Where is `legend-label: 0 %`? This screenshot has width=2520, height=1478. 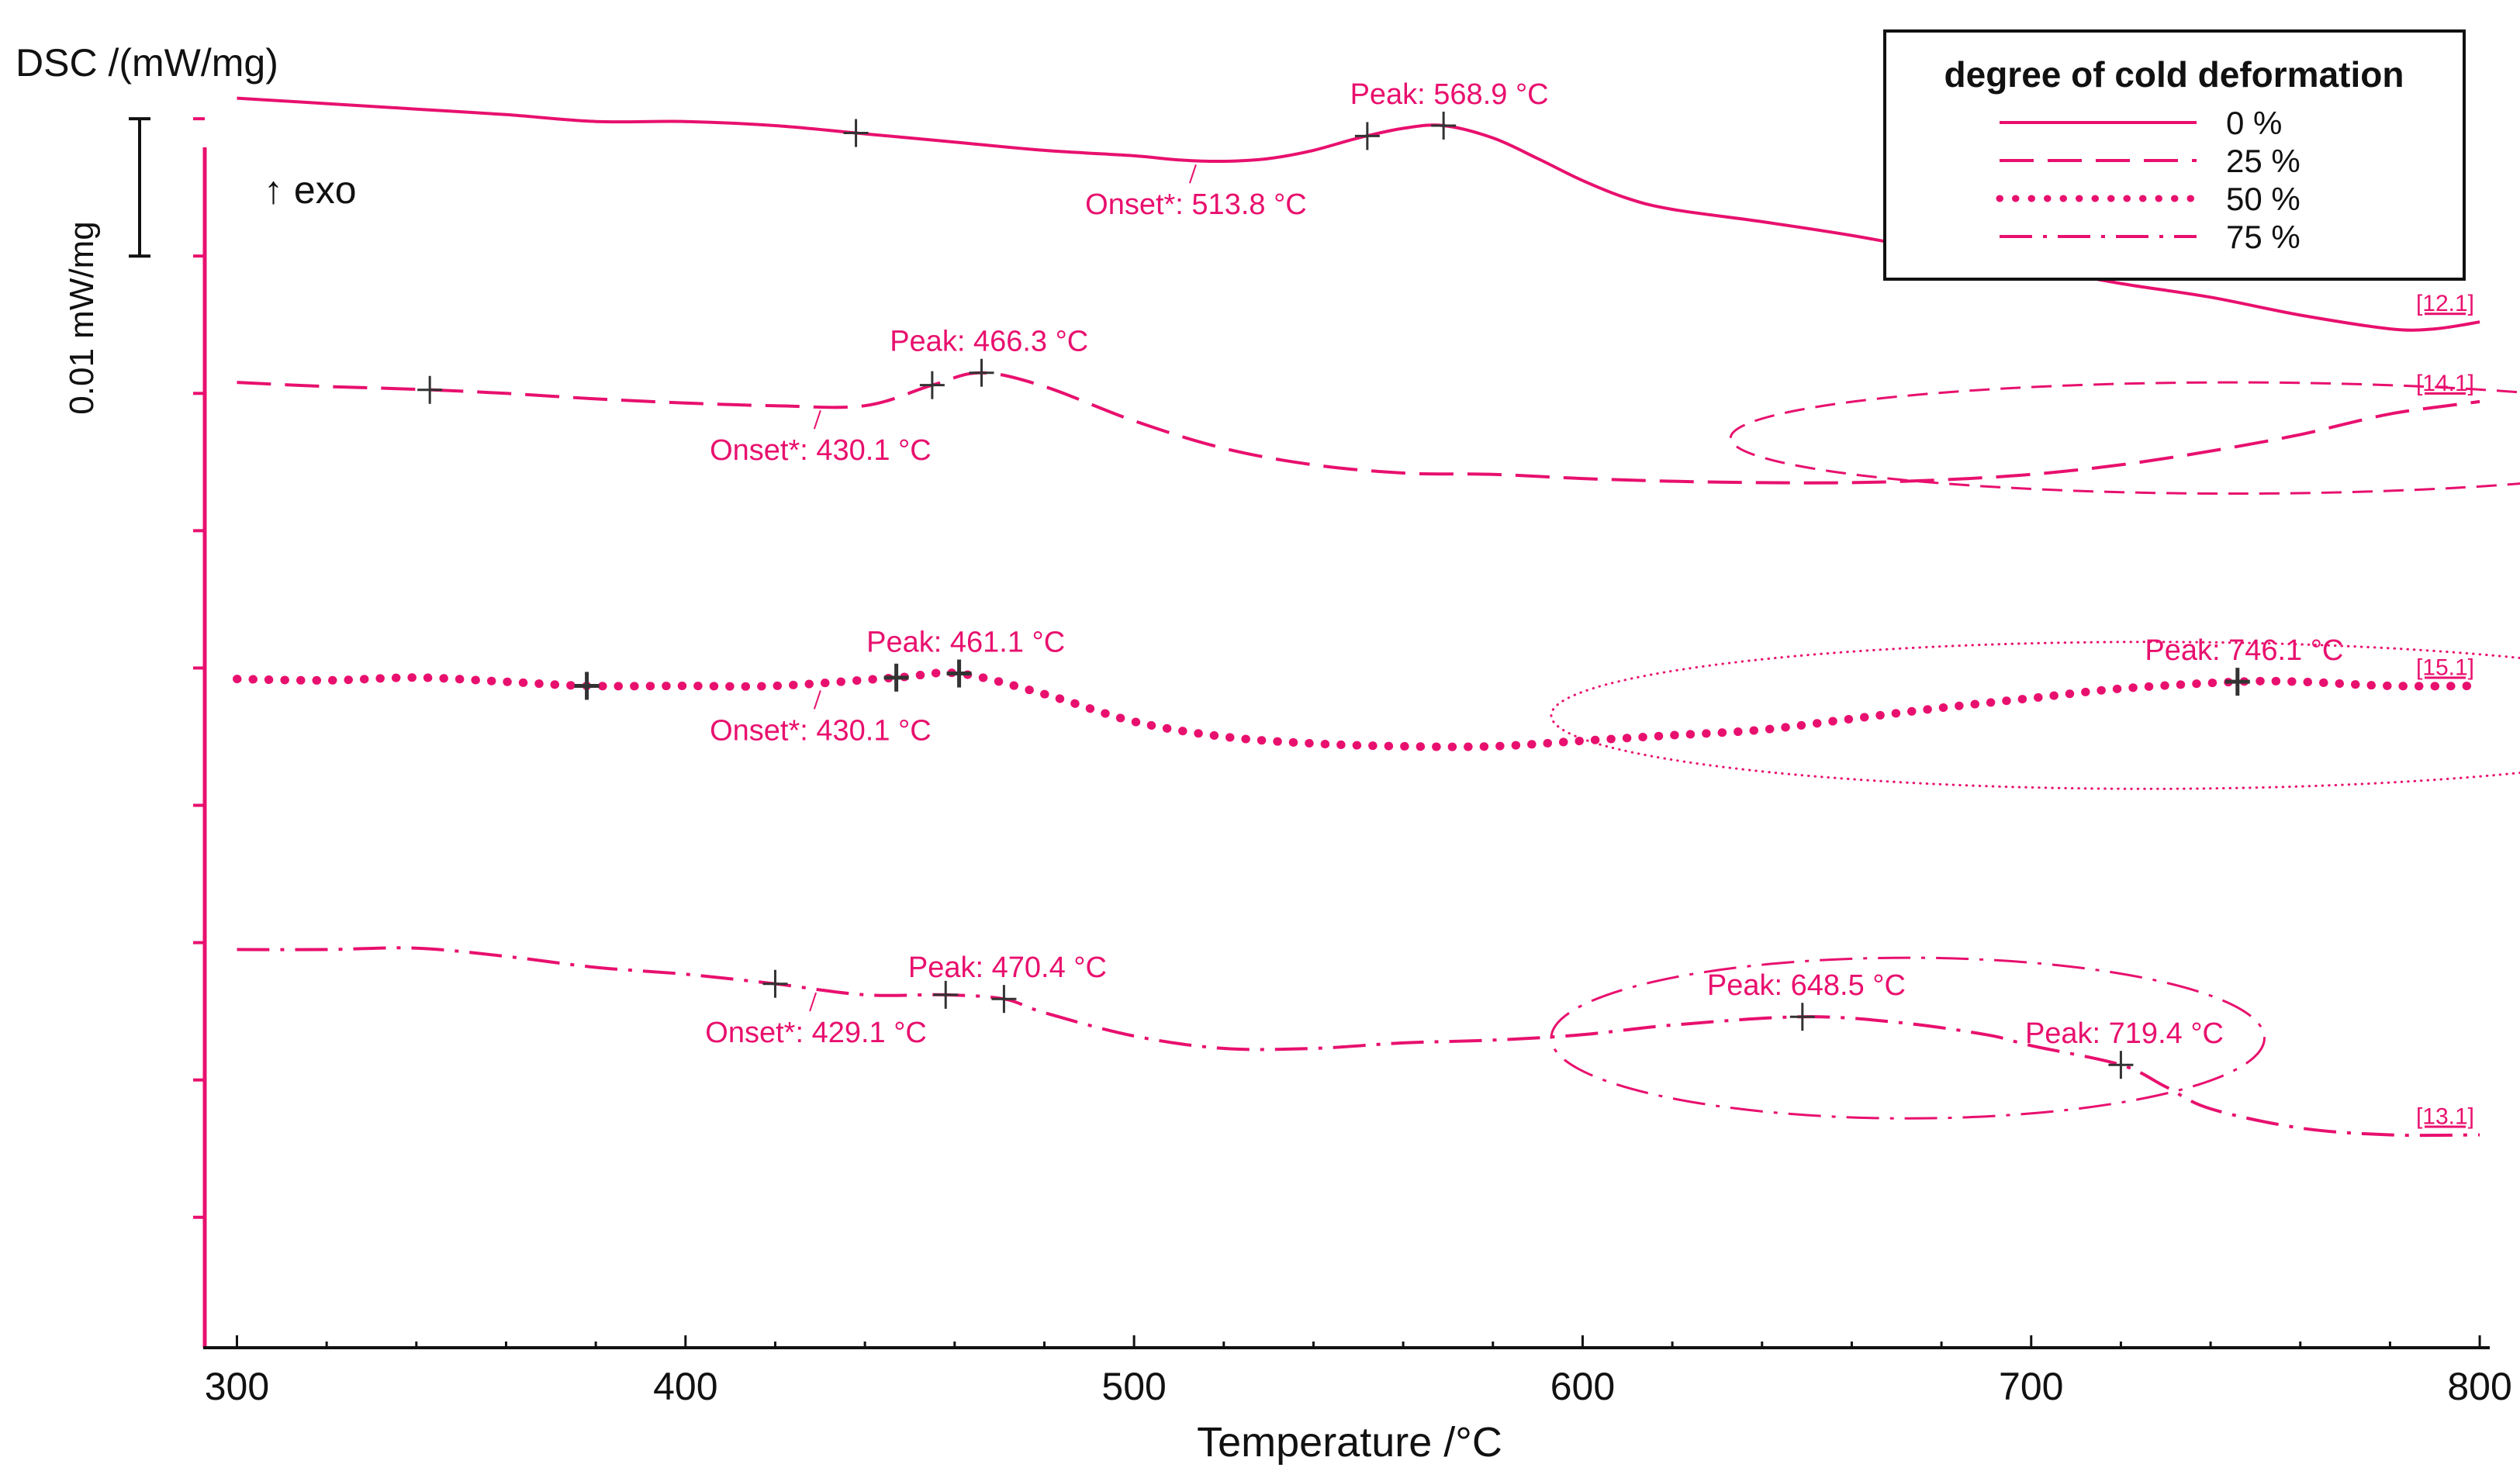
legend-label: 0 % is located at coordinates (2254, 123).